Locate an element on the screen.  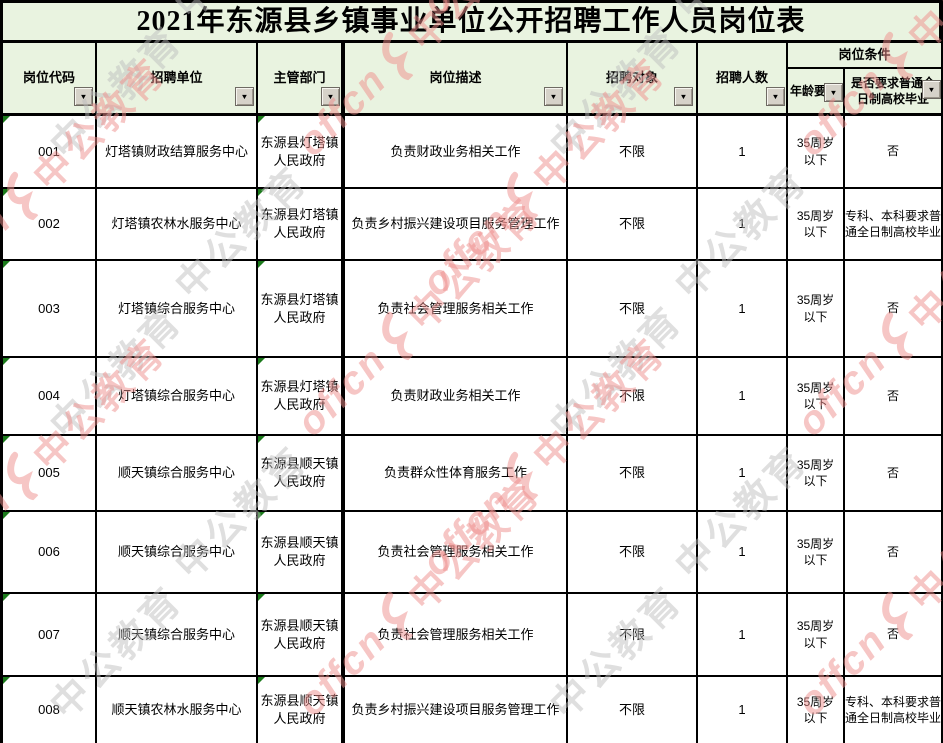
cell-age-006: 35周岁 以下 is located at coordinates (816, 553).